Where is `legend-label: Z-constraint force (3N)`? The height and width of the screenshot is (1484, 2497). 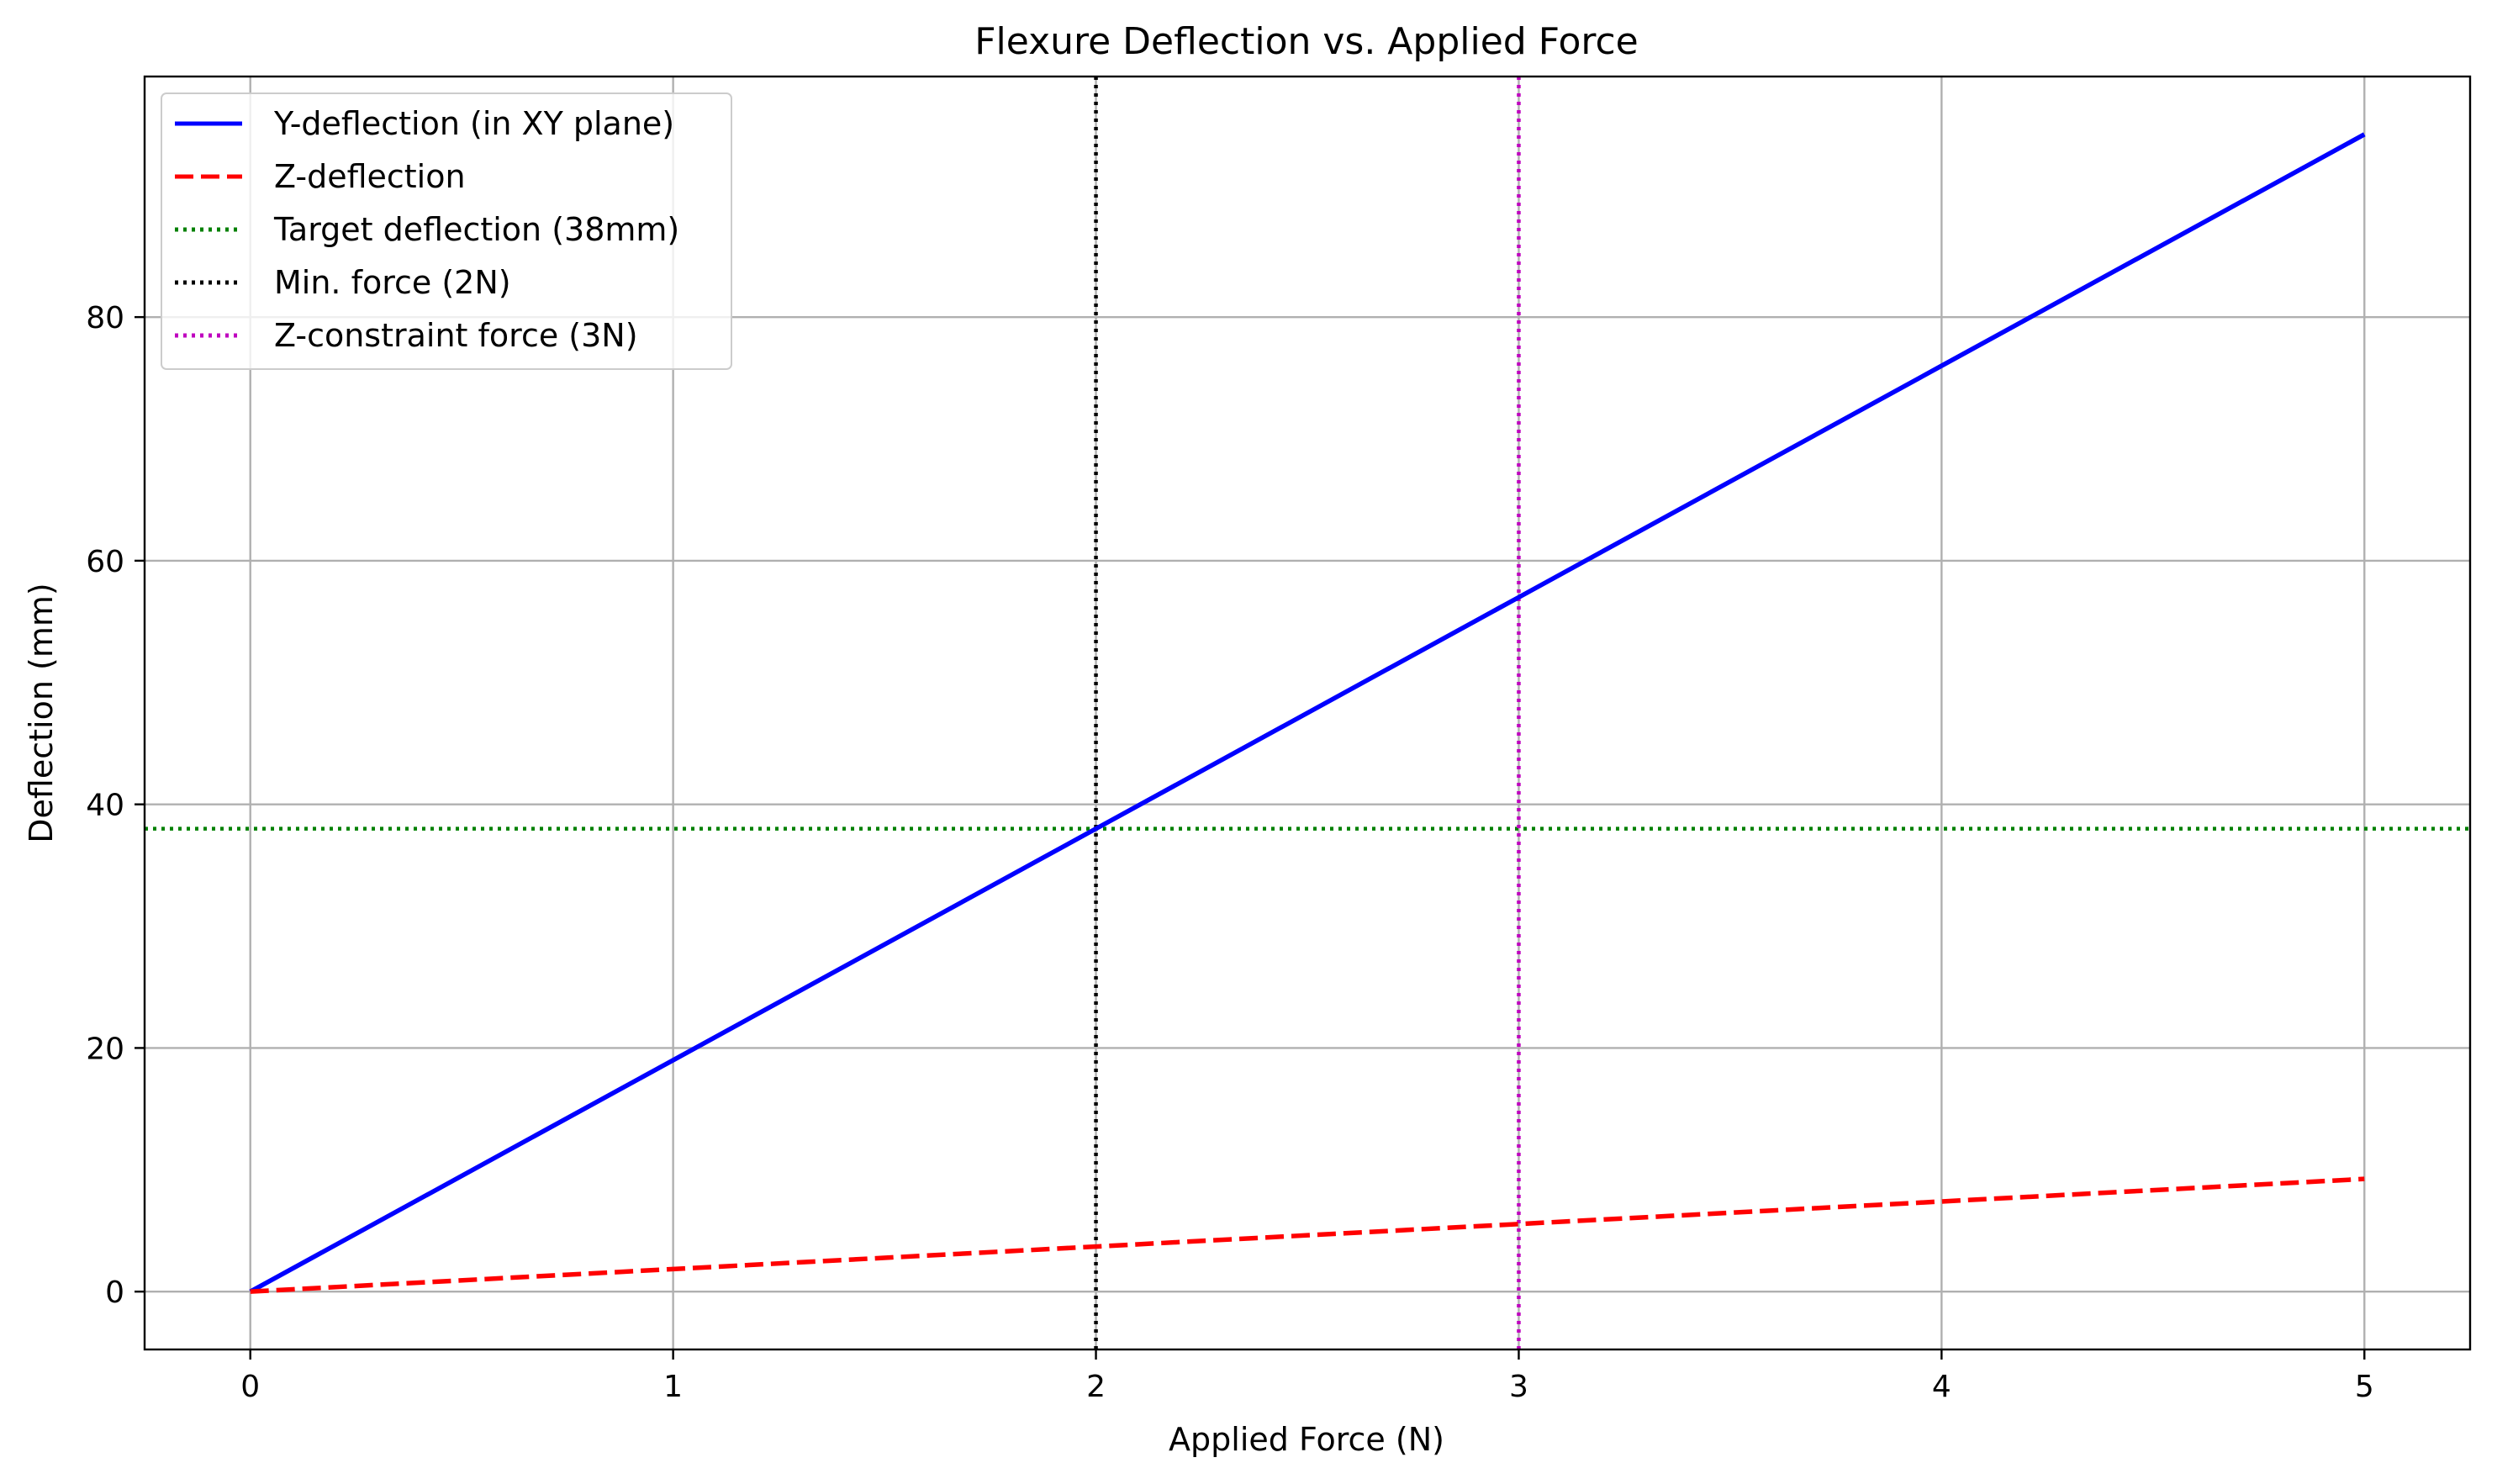 legend-label: Z-constraint force (3N) is located at coordinates (456, 335).